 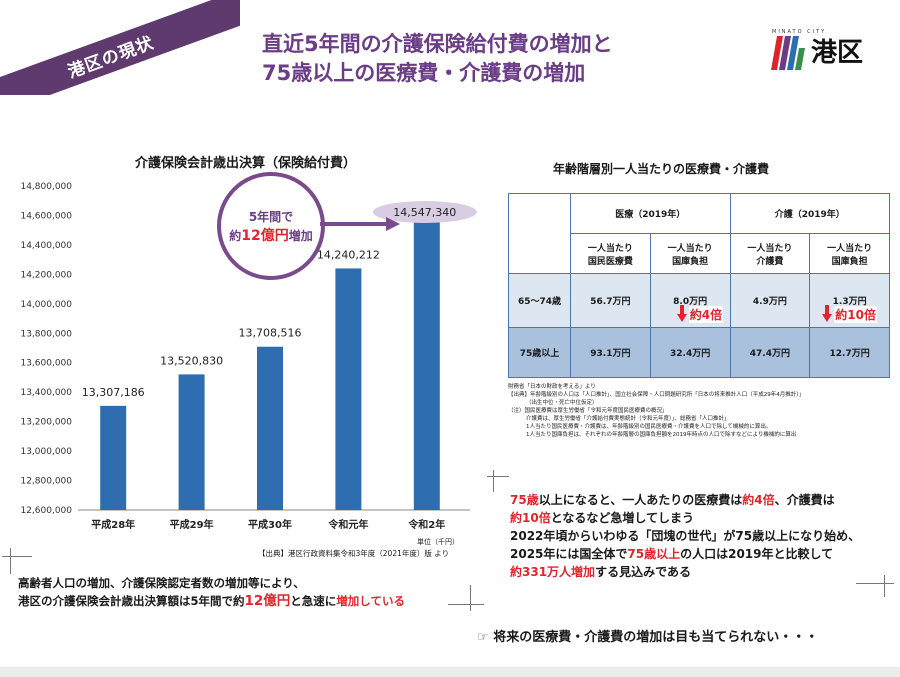 What do you see at coordinates (191, 360) in the screenshot?
I see `data-label: 13,520,830` at bounding box center [191, 360].